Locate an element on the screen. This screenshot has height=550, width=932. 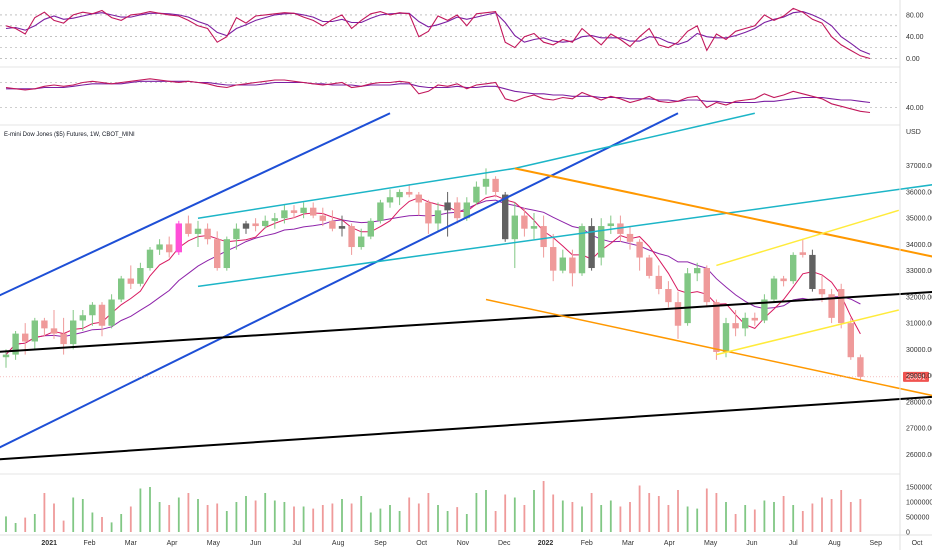
trend-line-cyan-lower is located at coordinates (564, 236).